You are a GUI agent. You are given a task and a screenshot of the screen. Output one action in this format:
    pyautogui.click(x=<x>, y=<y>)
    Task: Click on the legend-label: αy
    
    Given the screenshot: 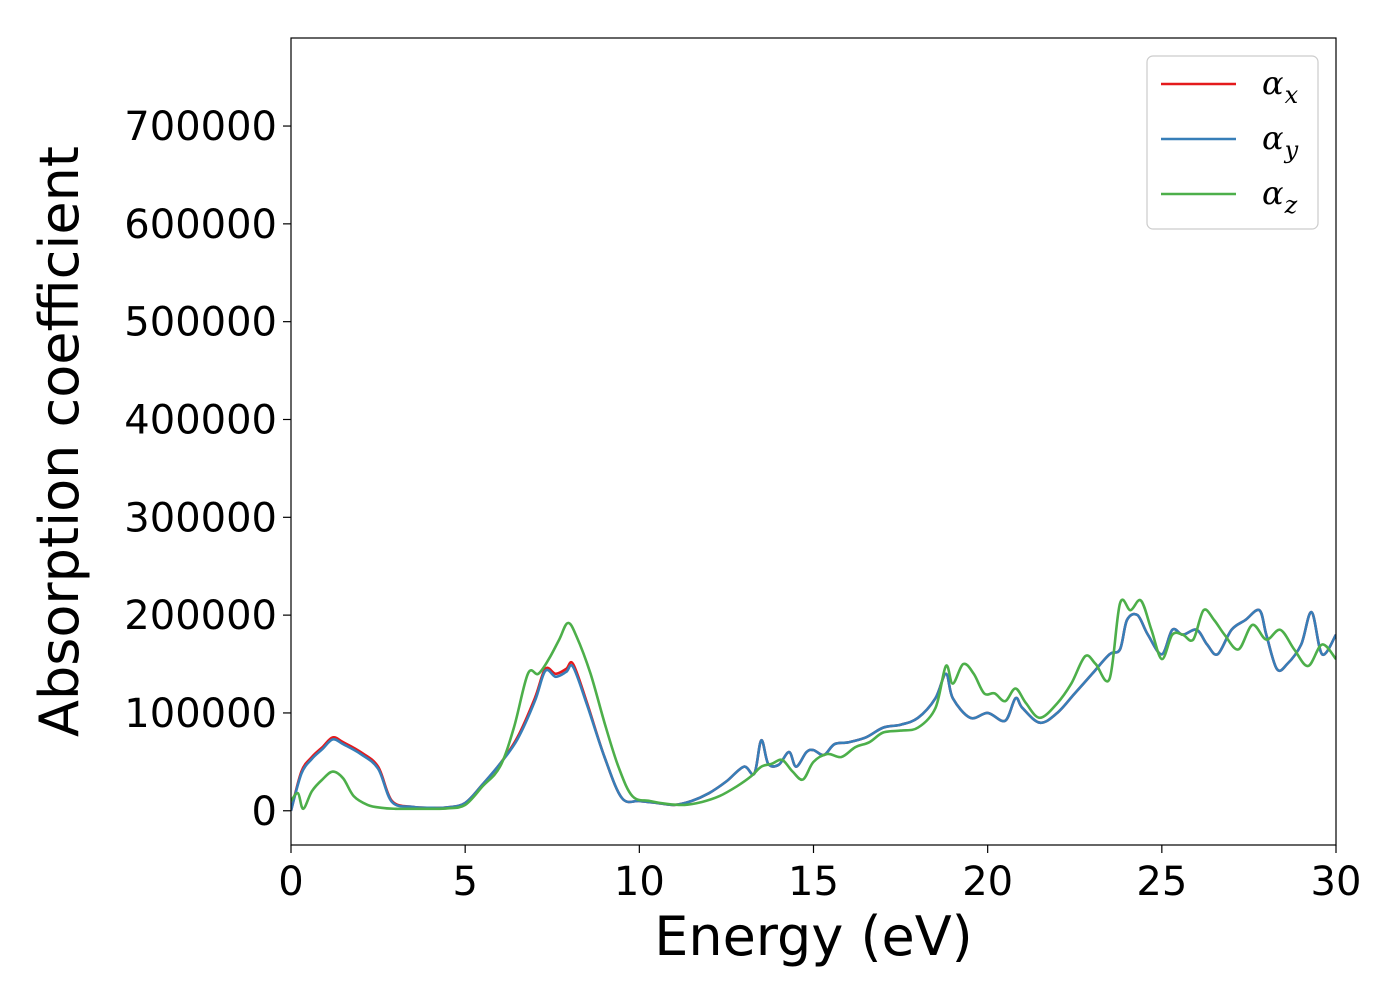 What is the action you would take?
    pyautogui.click(x=1280, y=141)
    